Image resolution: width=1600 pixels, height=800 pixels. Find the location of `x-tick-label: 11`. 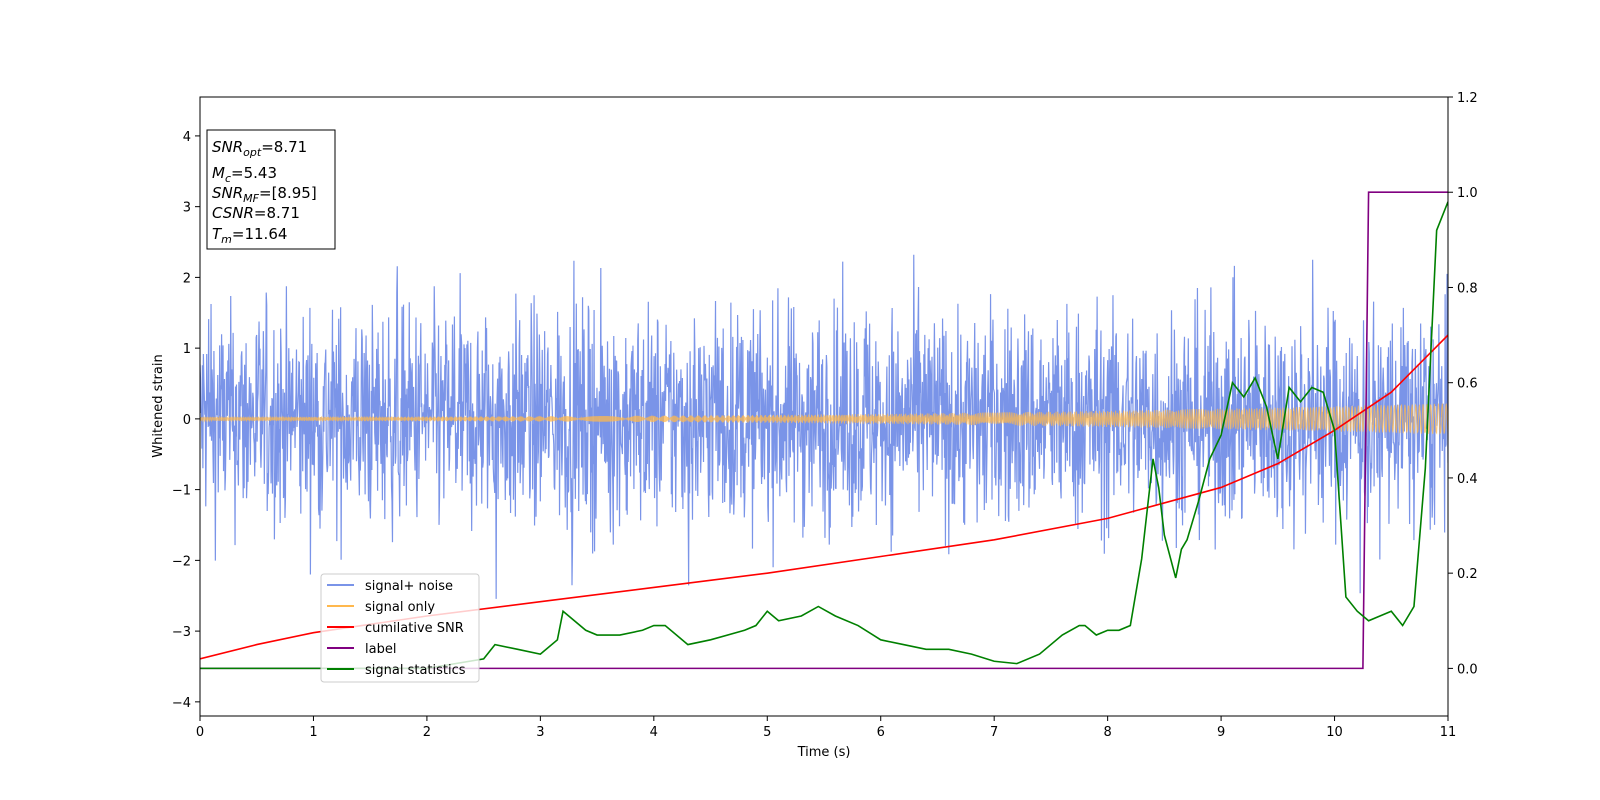

x-tick-label: 11 is located at coordinates (1448, 732).